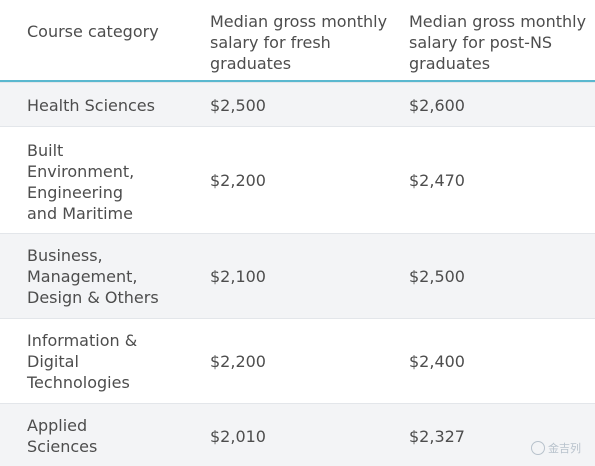 The height and width of the screenshot is (466, 595). Describe the element at coordinates (297, 434) in the screenshot. I see `table-row: Applied Sciences $2,010 $2,327` at that location.